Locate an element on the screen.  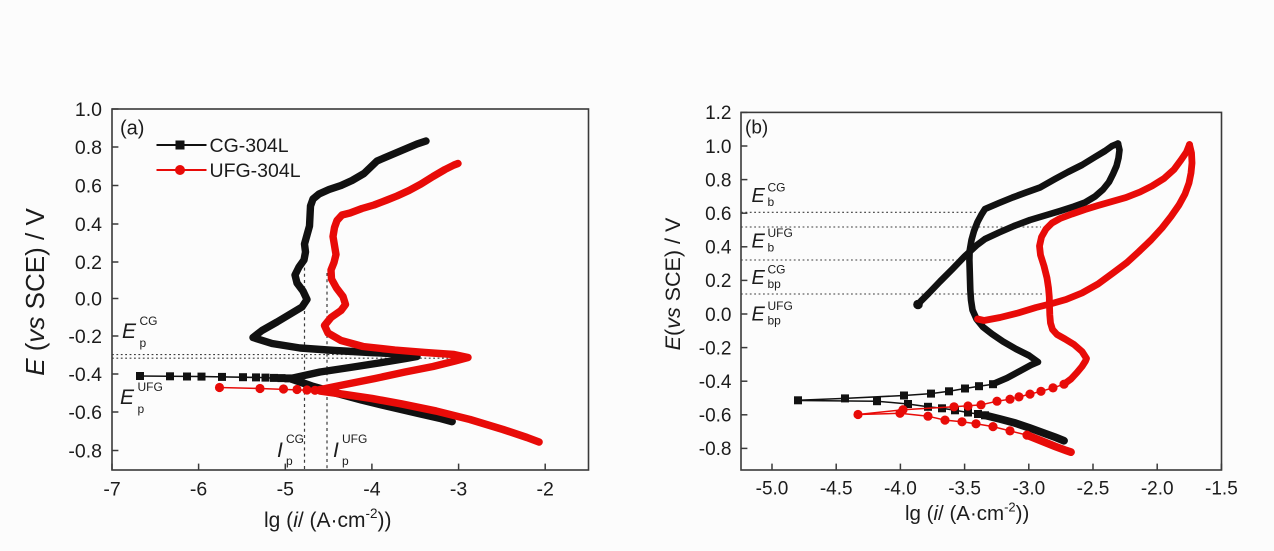
svg-text: -4 is located at coordinates (371, 490).